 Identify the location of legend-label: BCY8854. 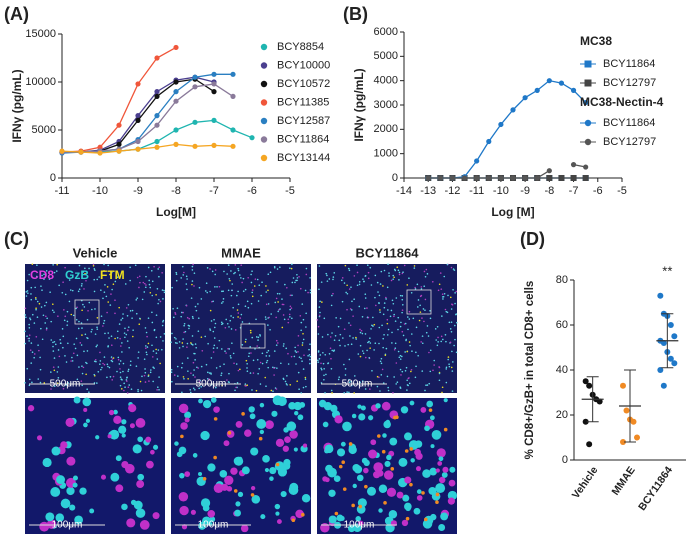
(300, 47).